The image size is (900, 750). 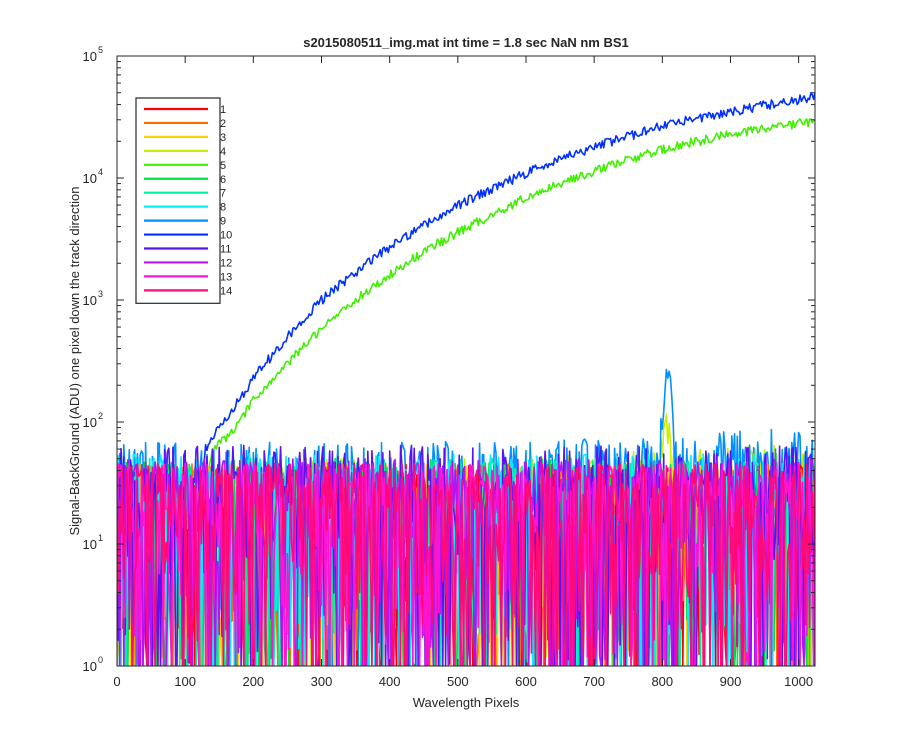 What do you see at coordinates (100, 538) in the screenshot?
I see `y-tick-exponent: 1` at bounding box center [100, 538].